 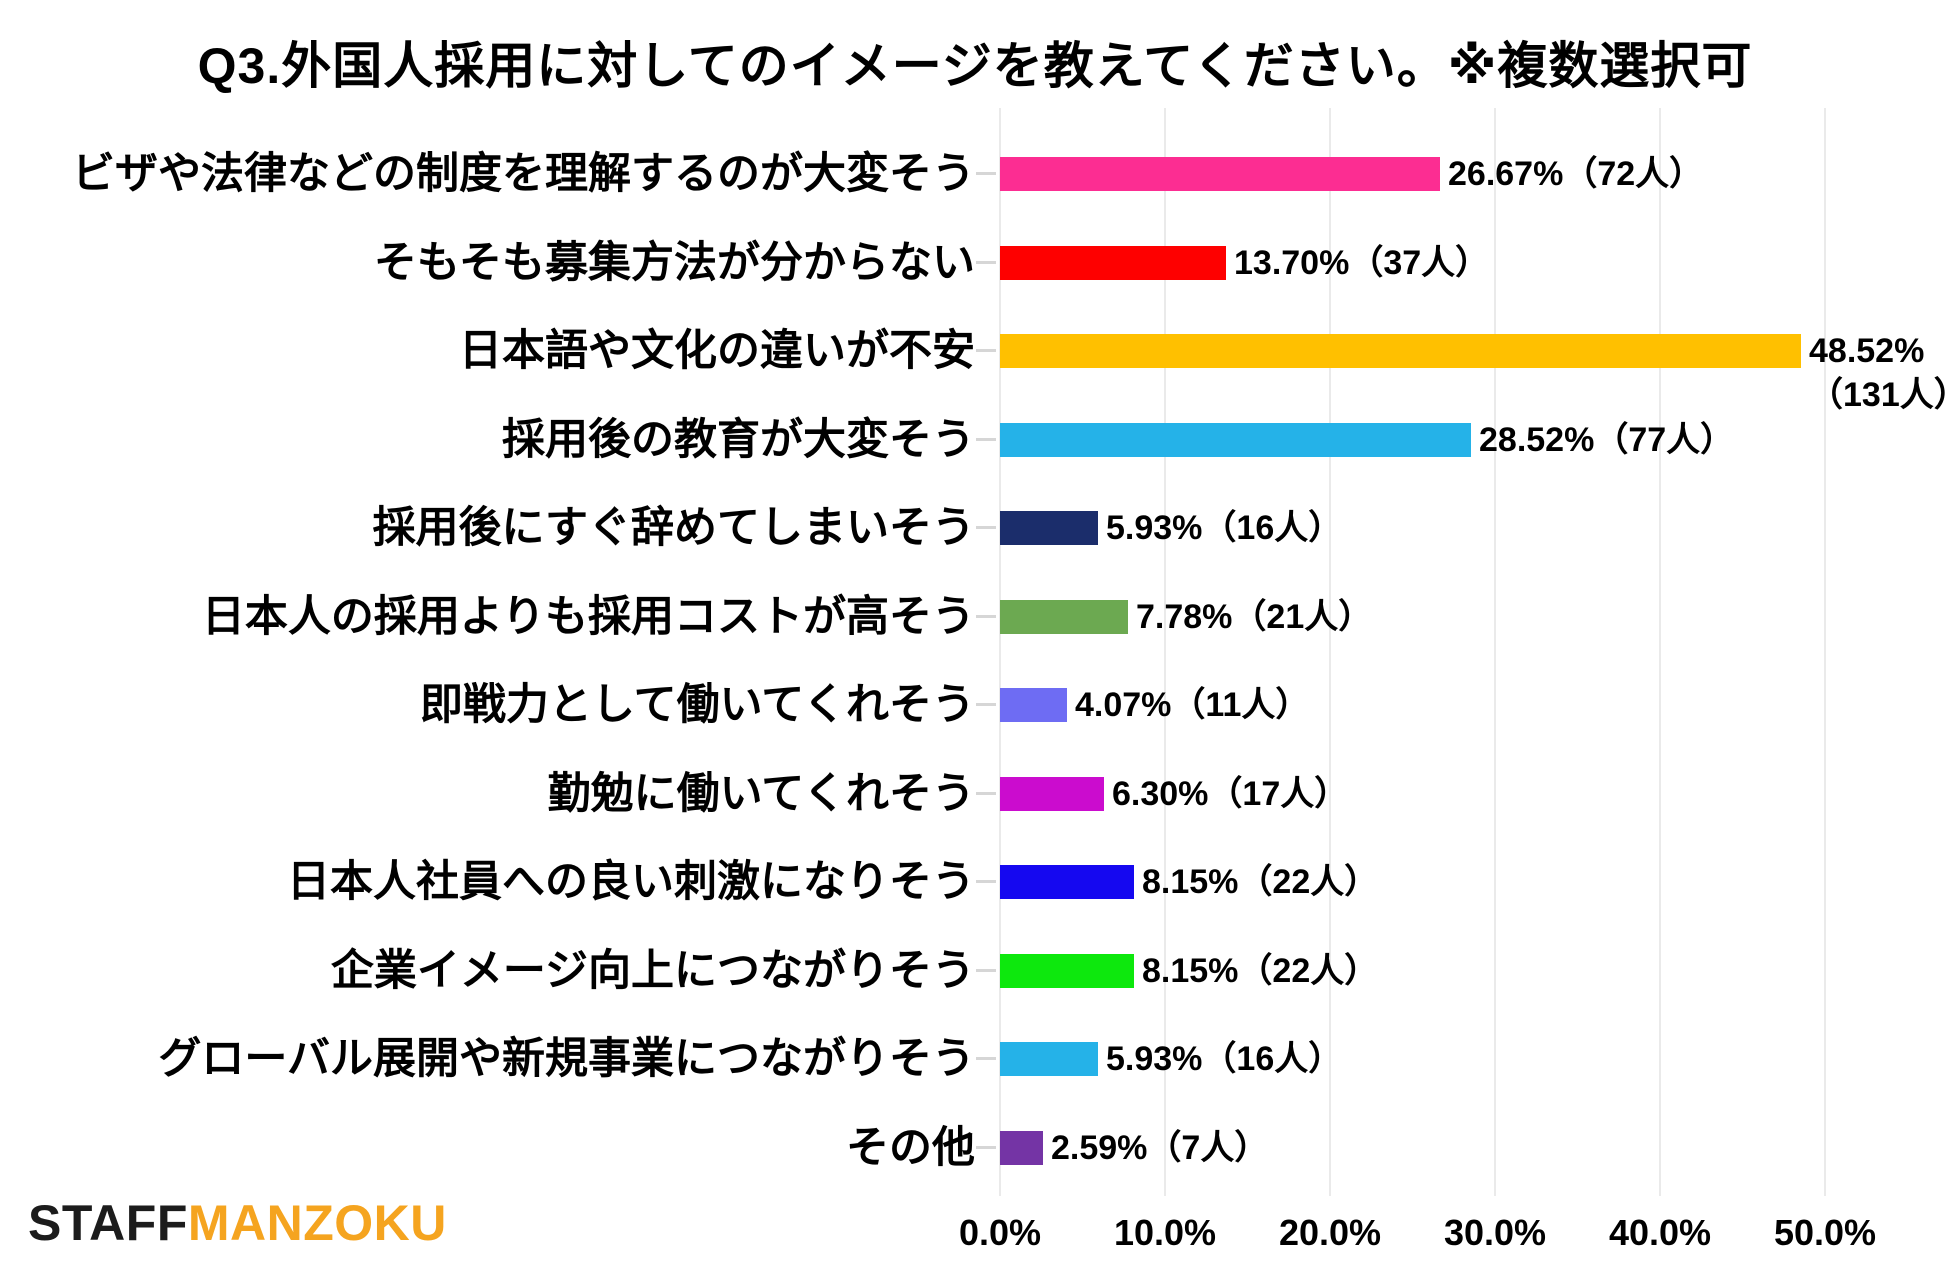 I want to click on category-label: 即戦力として働いてくれそう, so click(x=697, y=705).